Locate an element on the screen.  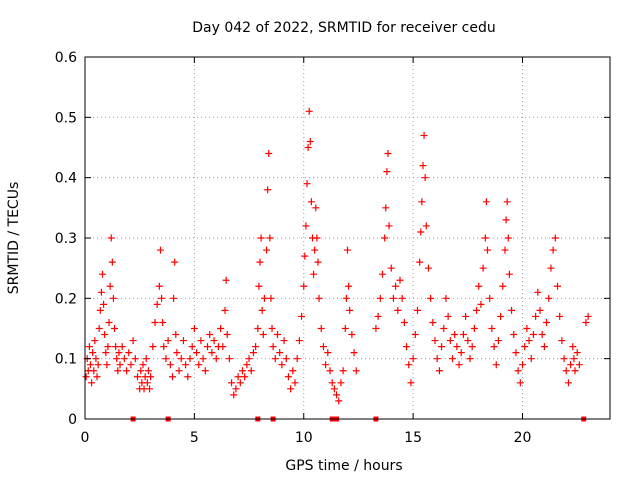
y-tick-label: 0.5 is located at coordinates (66, 118).